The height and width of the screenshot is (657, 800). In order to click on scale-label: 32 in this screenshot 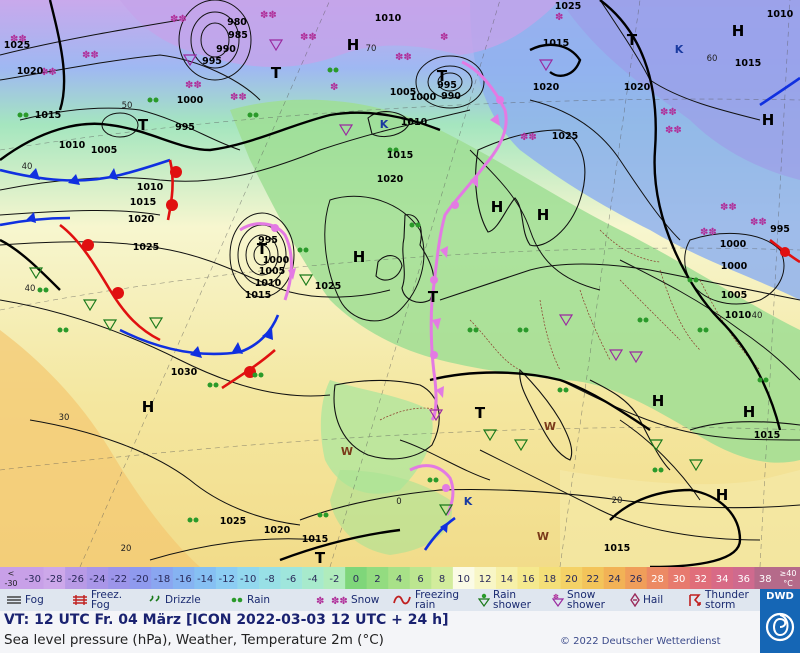, I will do `click(700, 579)`.